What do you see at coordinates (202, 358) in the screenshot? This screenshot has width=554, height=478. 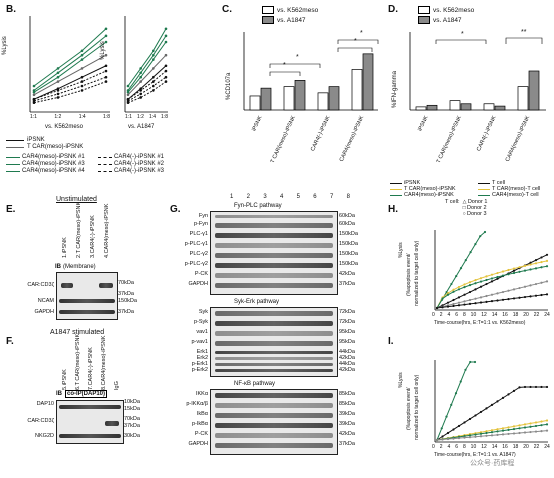 I see `g-row-label-1-5: Erk2` at bounding box center [202, 358].